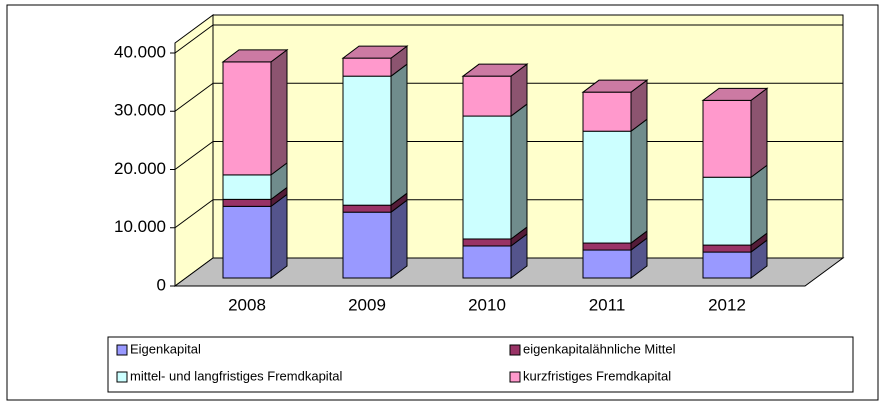  I want to click on x-tick-label: 2009, so click(367, 304).